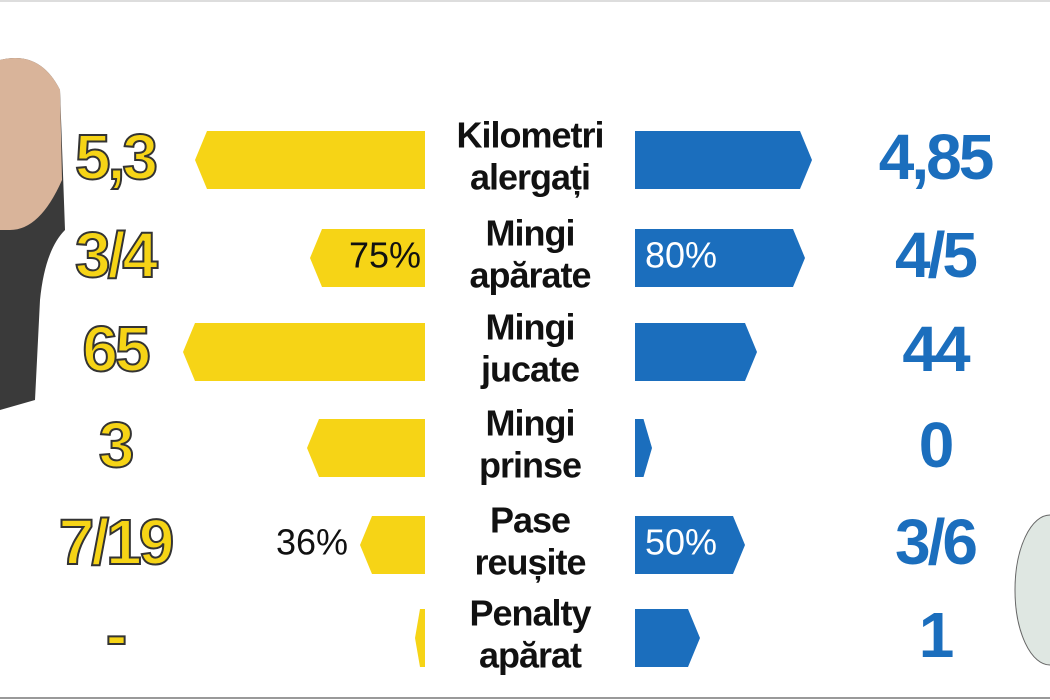  I want to click on row-label: apărat, so click(530, 655).